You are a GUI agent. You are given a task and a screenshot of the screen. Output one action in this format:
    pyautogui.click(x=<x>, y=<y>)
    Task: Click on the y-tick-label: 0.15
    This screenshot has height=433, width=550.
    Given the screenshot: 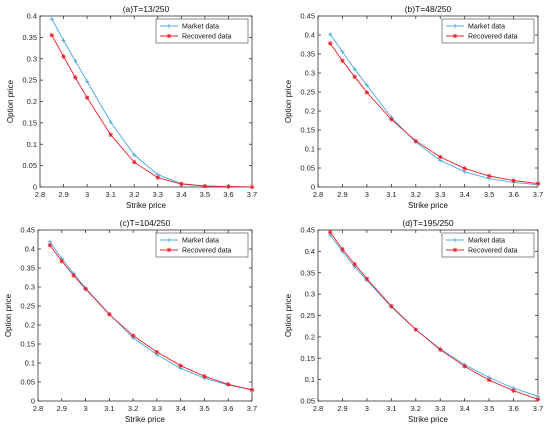 What is the action you would take?
    pyautogui.click(x=29, y=122)
    